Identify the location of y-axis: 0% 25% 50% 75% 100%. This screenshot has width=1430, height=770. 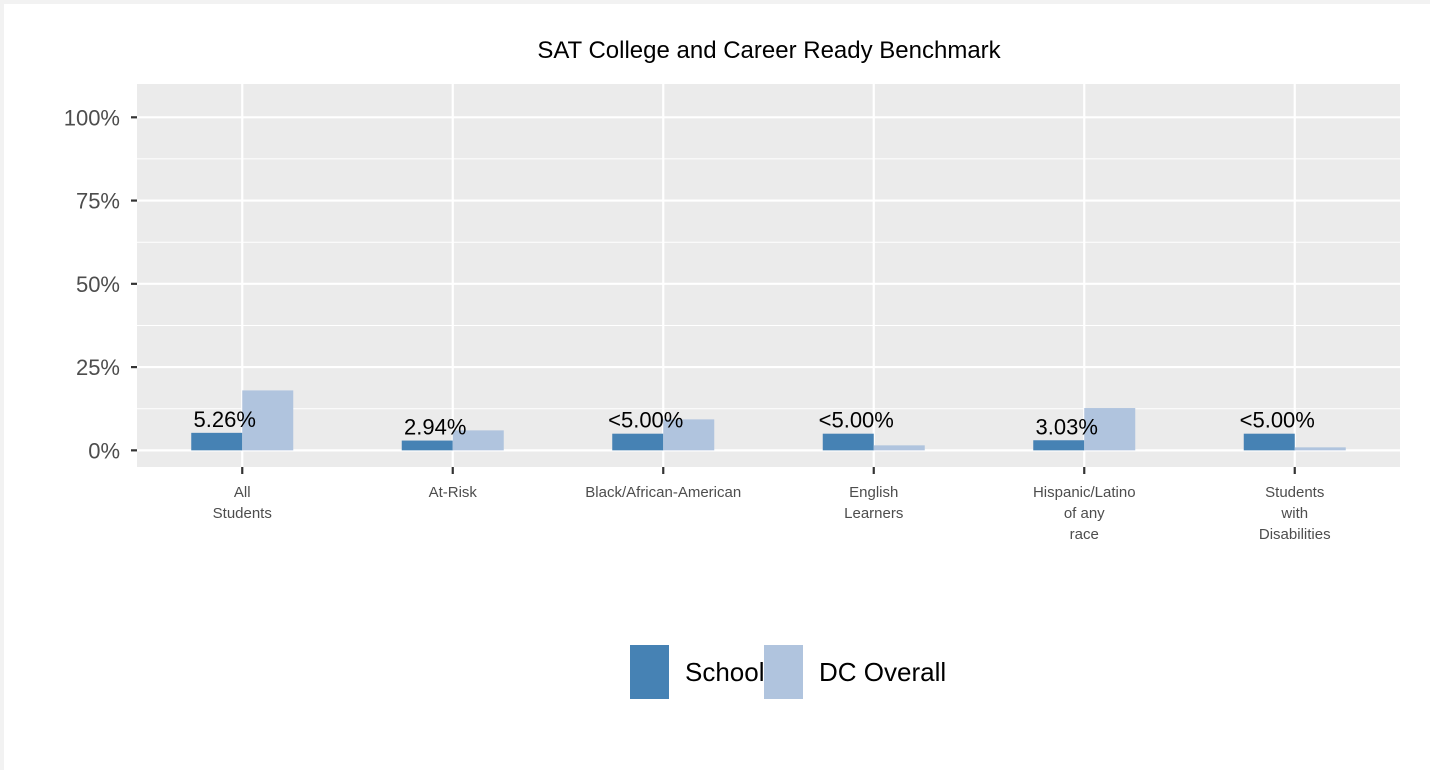
(100, 284).